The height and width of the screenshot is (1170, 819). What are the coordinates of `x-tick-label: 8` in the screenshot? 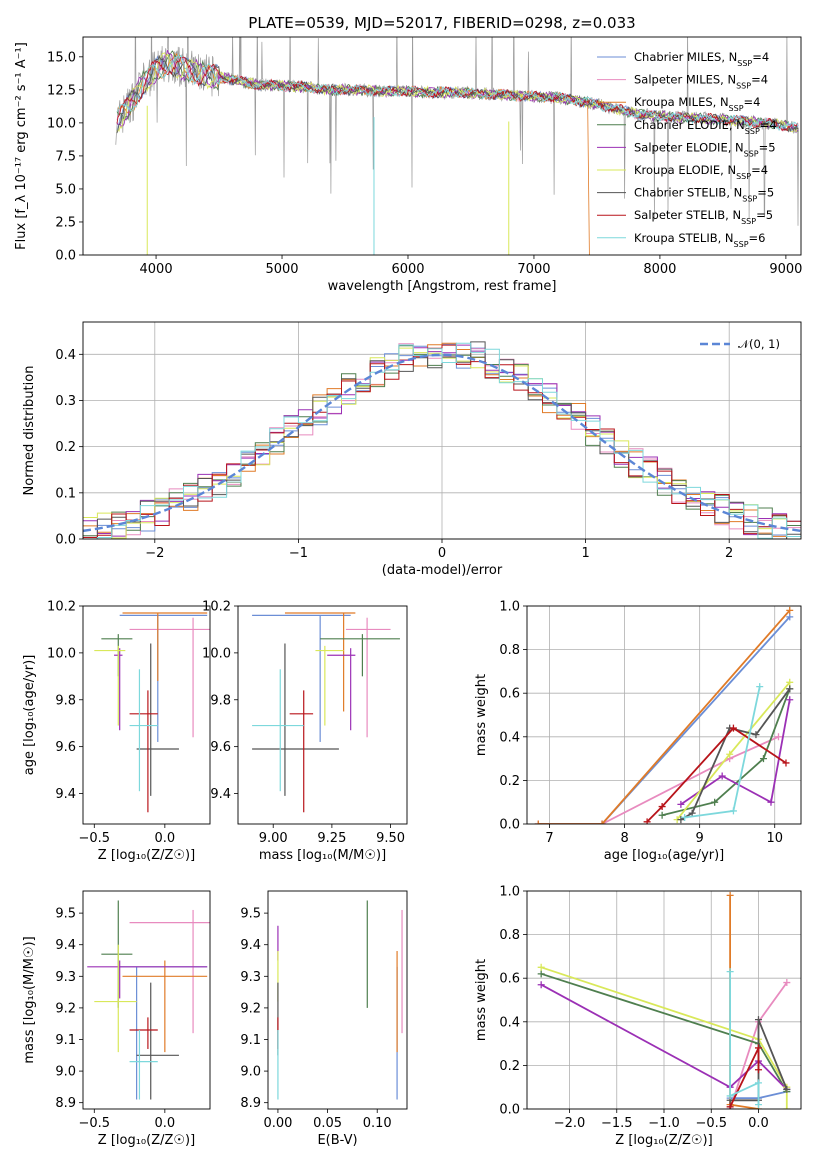 It's located at (624, 838).